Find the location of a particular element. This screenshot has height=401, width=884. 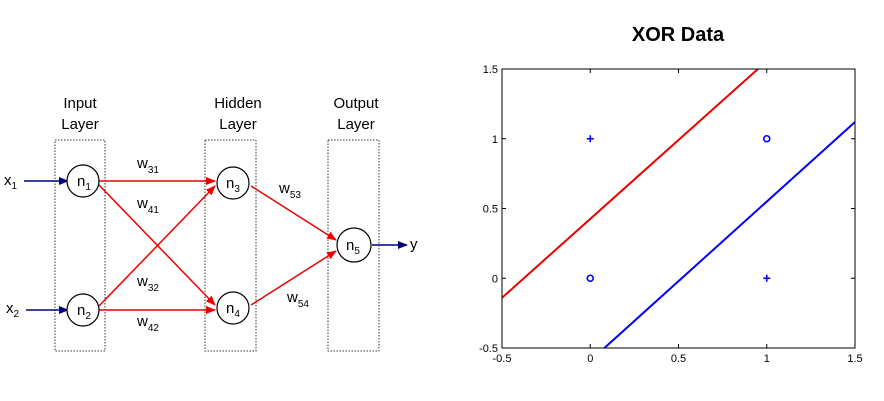

neuron-n4: n4 is located at coordinates (233, 308).